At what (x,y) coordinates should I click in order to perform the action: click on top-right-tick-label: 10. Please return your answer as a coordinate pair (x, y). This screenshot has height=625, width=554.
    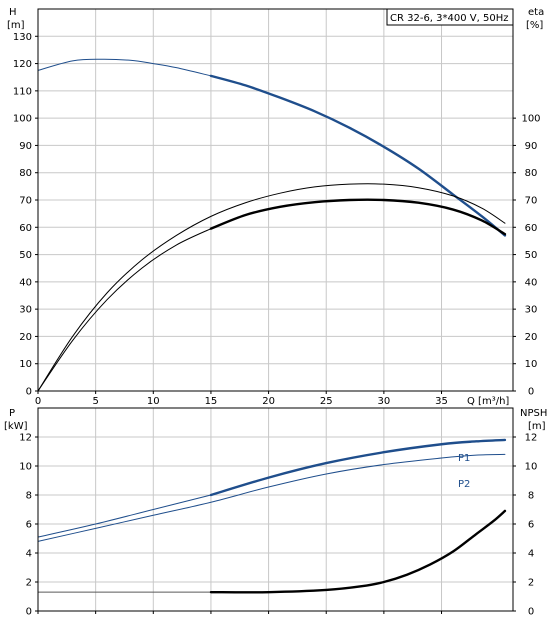
    Looking at the image, I should click on (531, 364).